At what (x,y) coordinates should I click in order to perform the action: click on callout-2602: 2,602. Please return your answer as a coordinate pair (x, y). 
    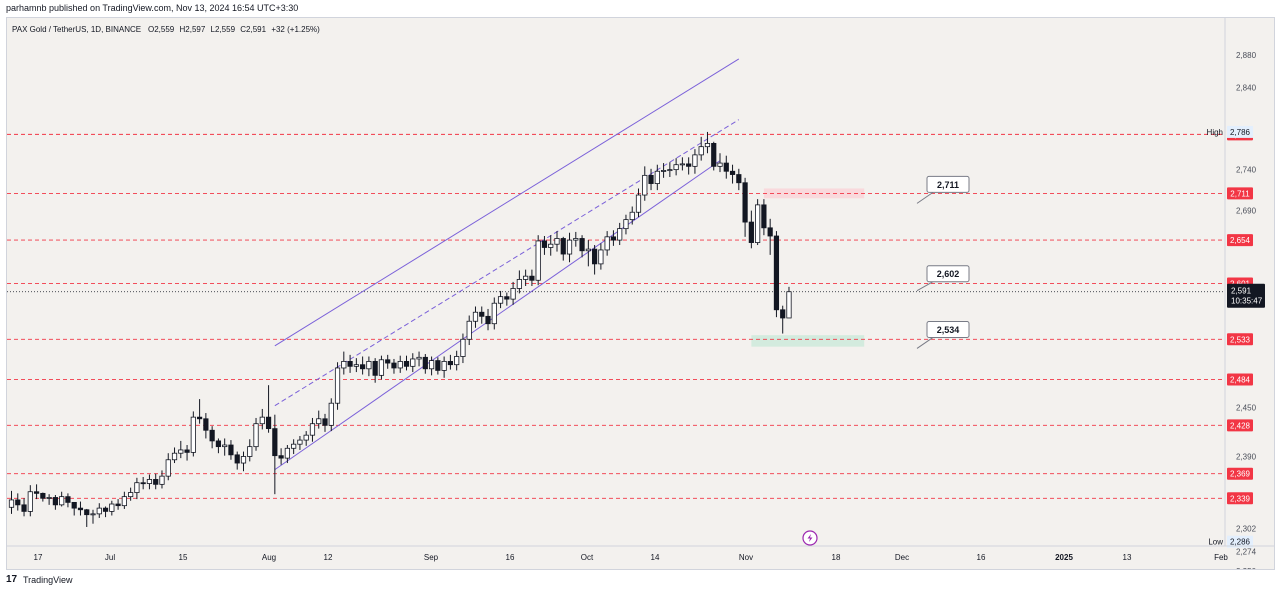
    Looking at the image, I should click on (943, 278).